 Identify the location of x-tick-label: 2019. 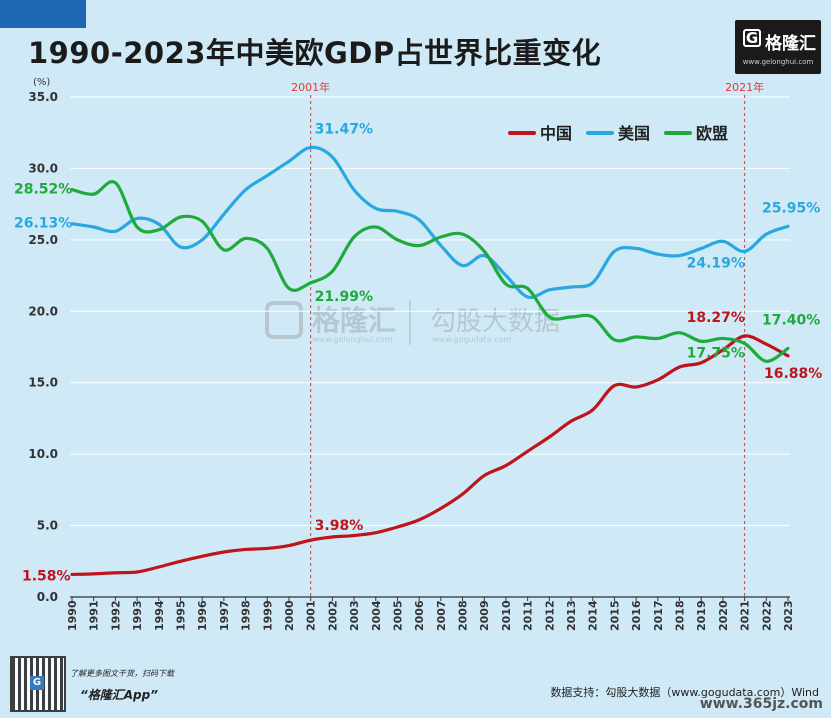
(701, 615).